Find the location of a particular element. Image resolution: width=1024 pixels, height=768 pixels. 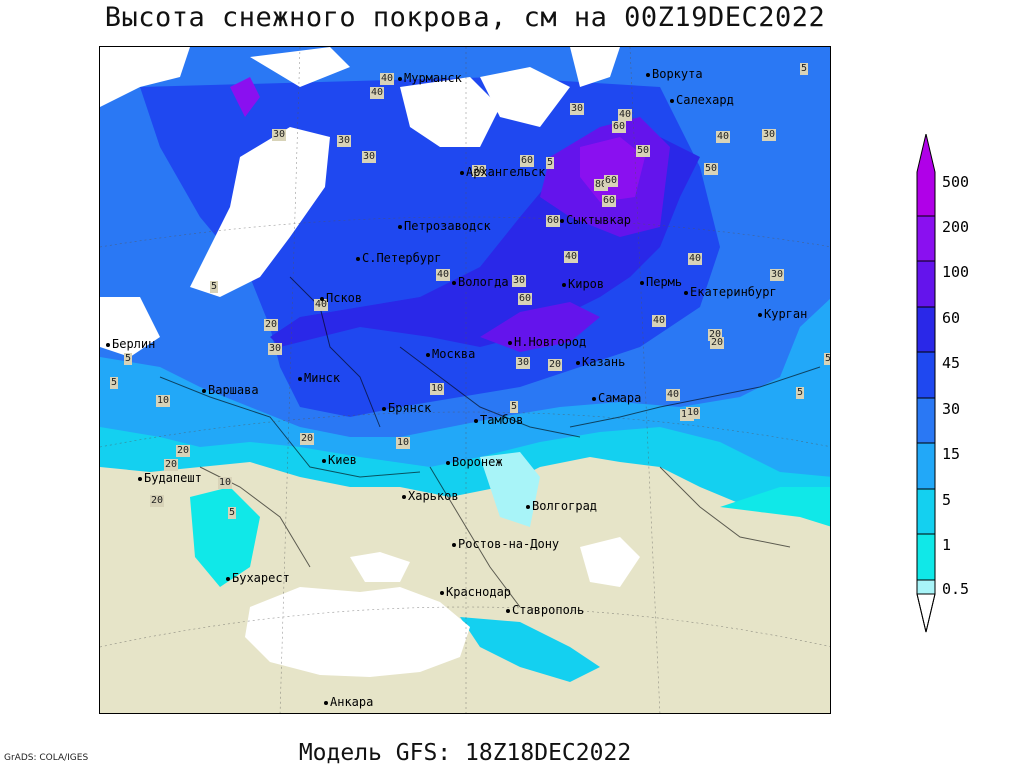

city-label: Волгоград is located at coordinates (561, 506).